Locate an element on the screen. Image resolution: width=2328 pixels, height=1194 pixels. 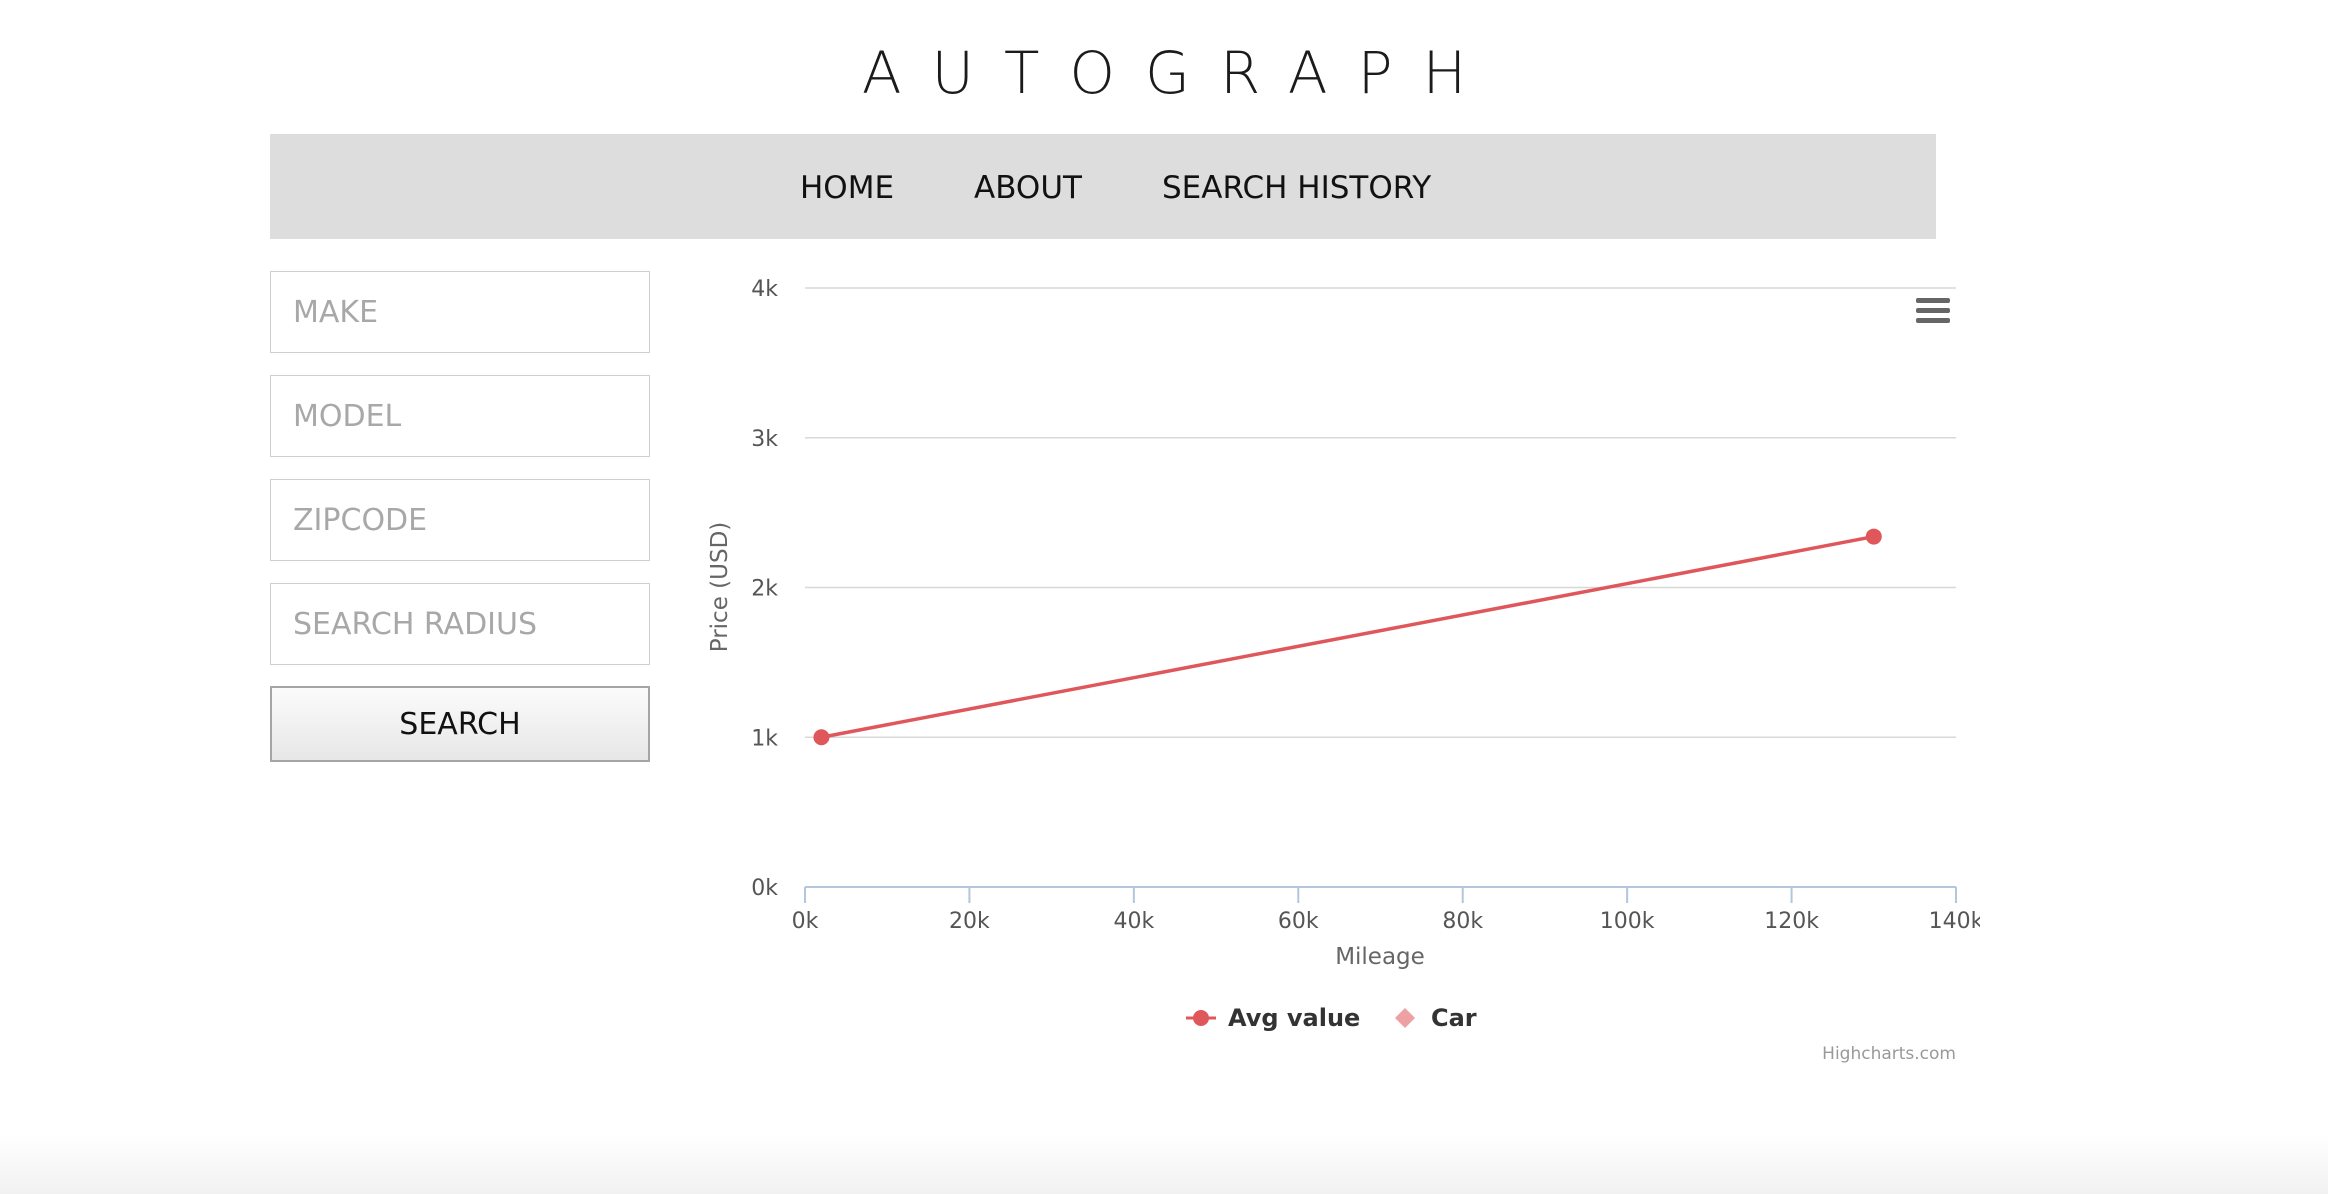
chart-series is located at coordinates (1347, 637).